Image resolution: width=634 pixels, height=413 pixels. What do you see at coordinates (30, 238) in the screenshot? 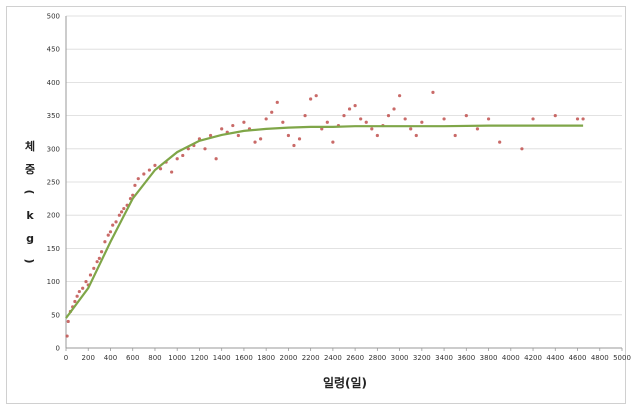
I see `y-axis-title-char: g` at bounding box center [30, 238].